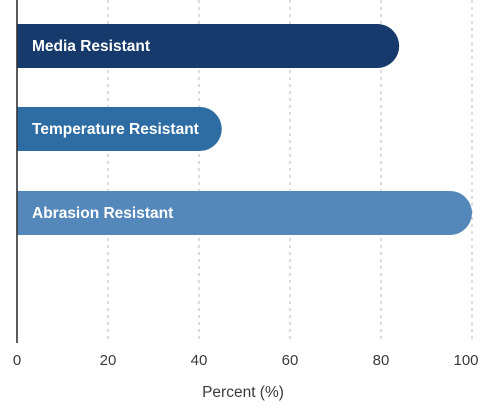 The width and height of the screenshot is (482, 407). I want to click on x-tick-label-80: 80, so click(381, 360).